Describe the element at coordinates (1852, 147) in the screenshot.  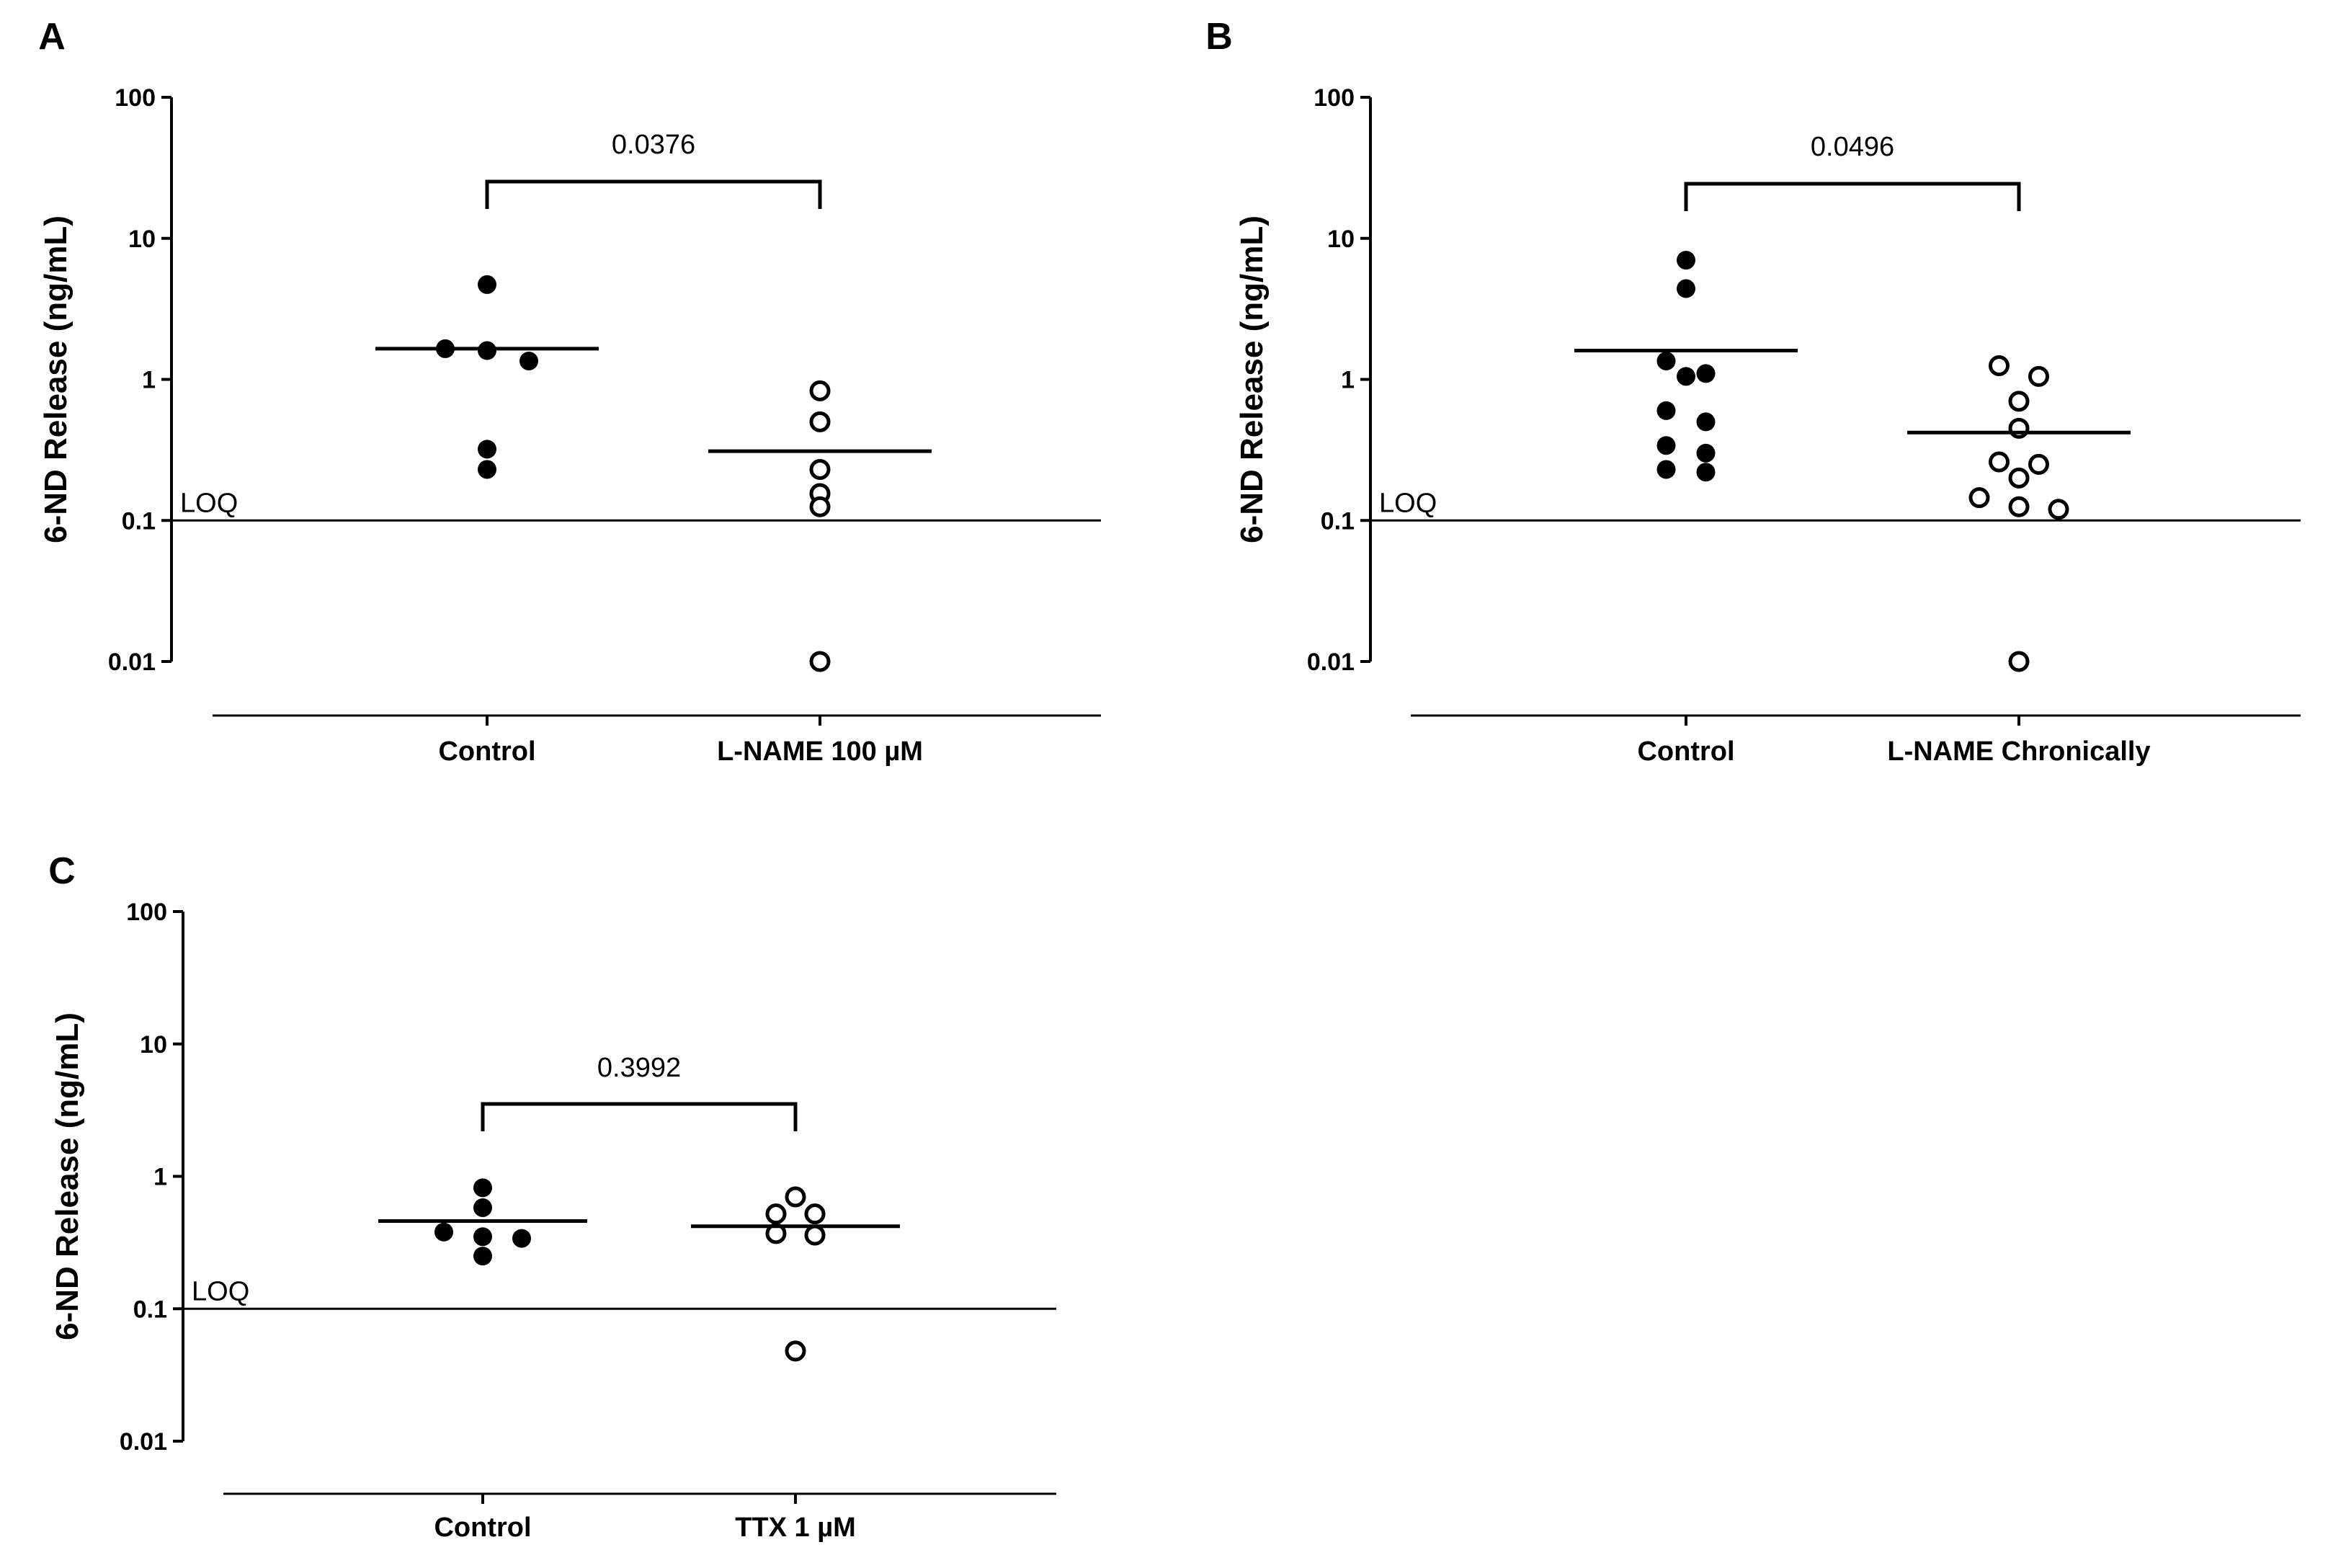
I see `p-value-label: 0.0496` at that location.